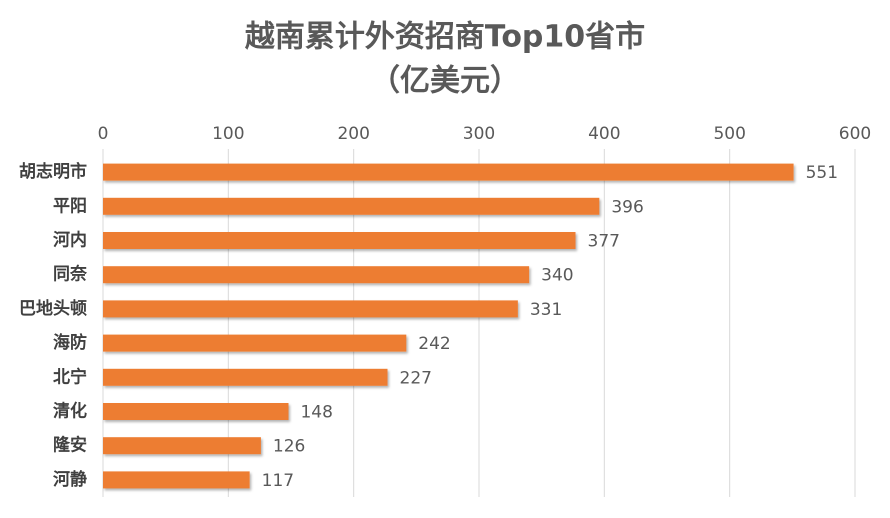 The height and width of the screenshot is (518, 890). What do you see at coordinates (70, 411) in the screenshot?
I see `y-tick-label: 清化` at bounding box center [70, 411].